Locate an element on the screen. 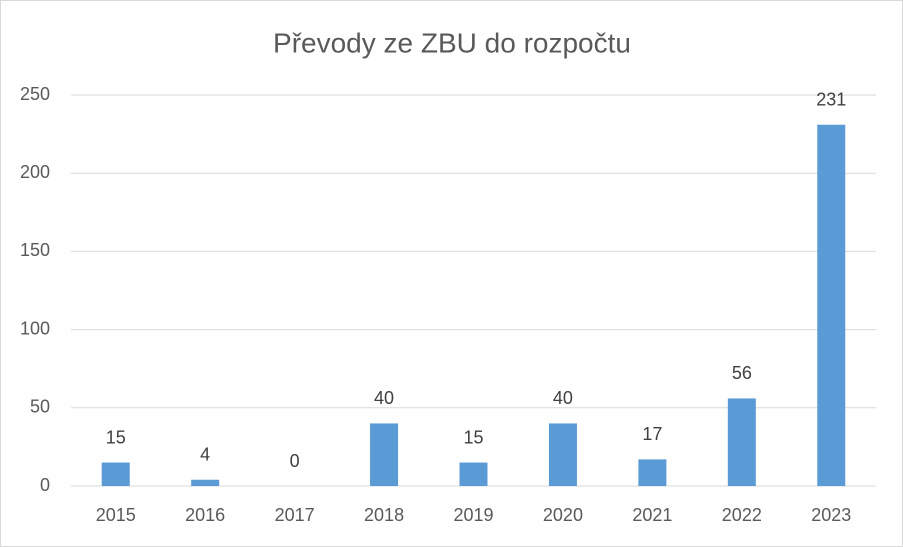 This screenshot has width=903, height=547. y-tick-label: 200 is located at coordinates (35, 172).